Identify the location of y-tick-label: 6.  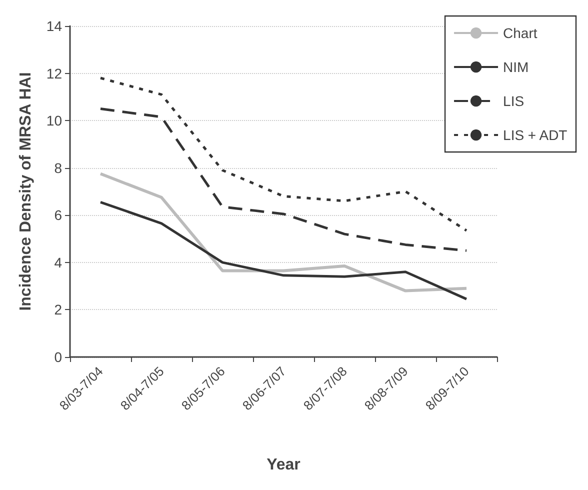
(58, 215).